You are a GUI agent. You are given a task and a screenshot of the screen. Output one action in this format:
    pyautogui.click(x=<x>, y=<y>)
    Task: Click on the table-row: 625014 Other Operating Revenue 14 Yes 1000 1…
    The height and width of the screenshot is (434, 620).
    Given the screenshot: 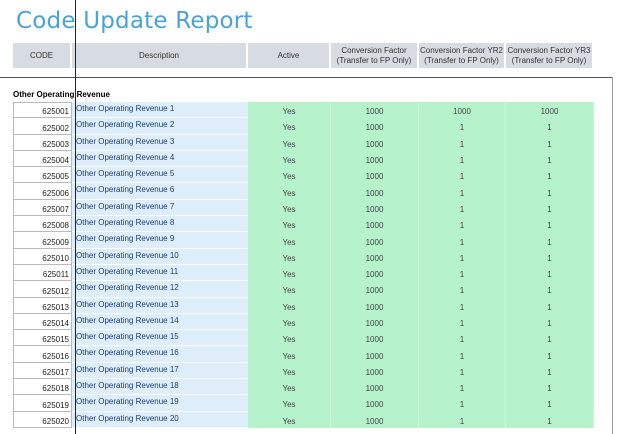 What is the action you would take?
    pyautogui.click(x=303, y=322)
    